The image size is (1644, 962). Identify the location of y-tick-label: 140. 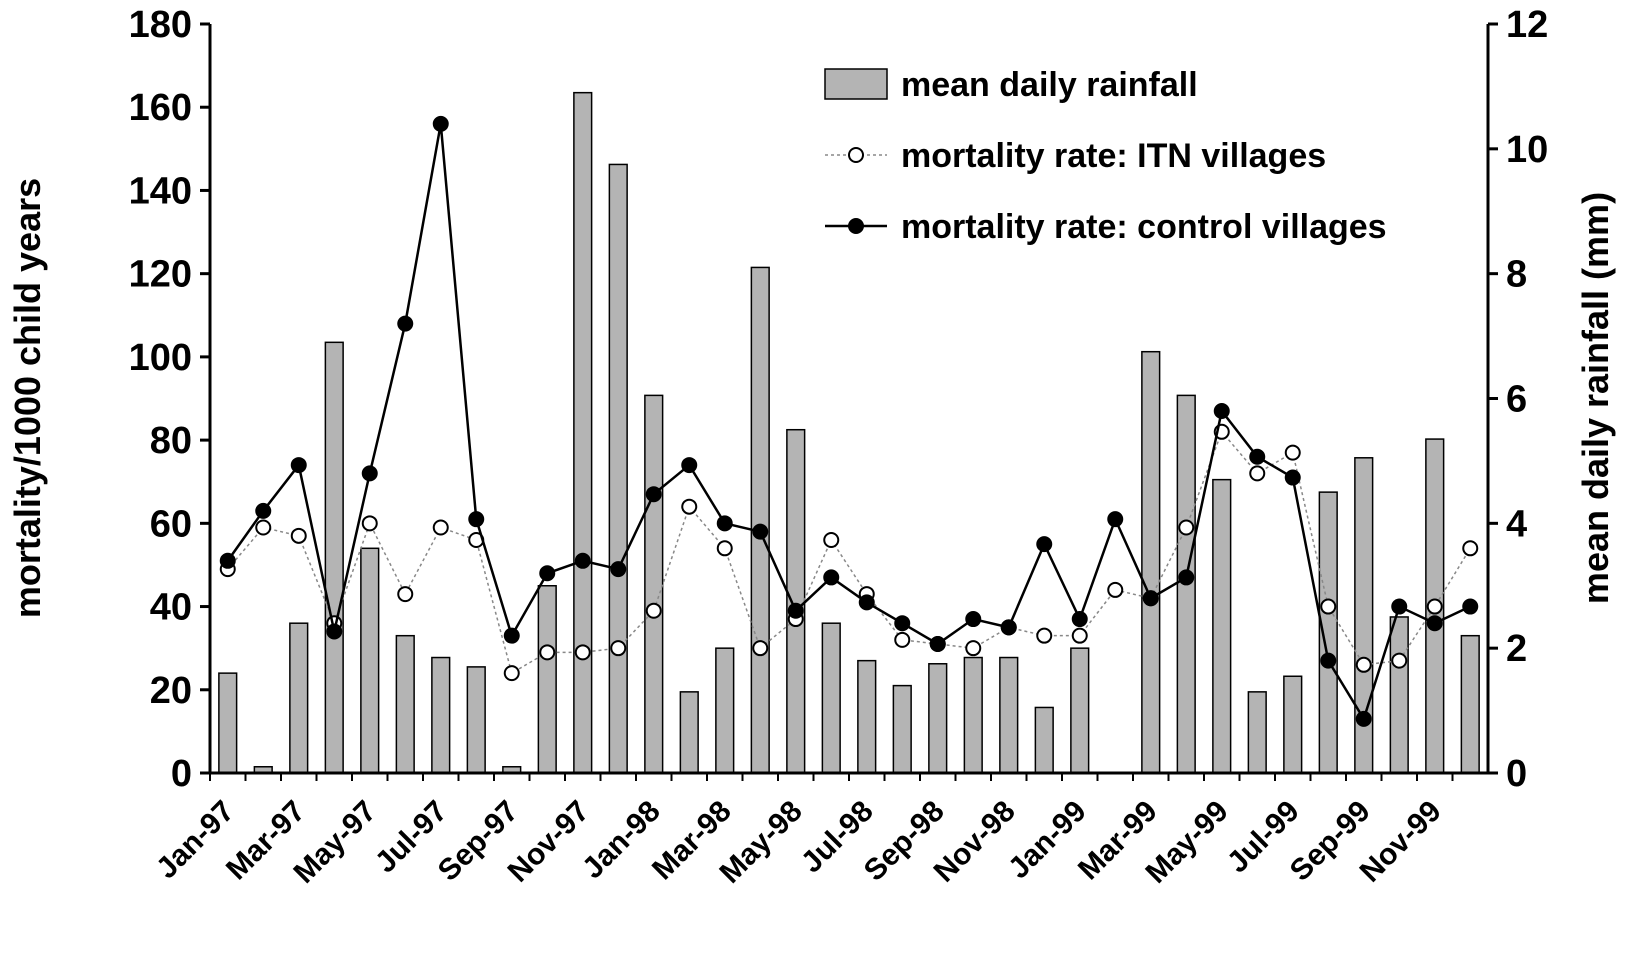
(160, 191).